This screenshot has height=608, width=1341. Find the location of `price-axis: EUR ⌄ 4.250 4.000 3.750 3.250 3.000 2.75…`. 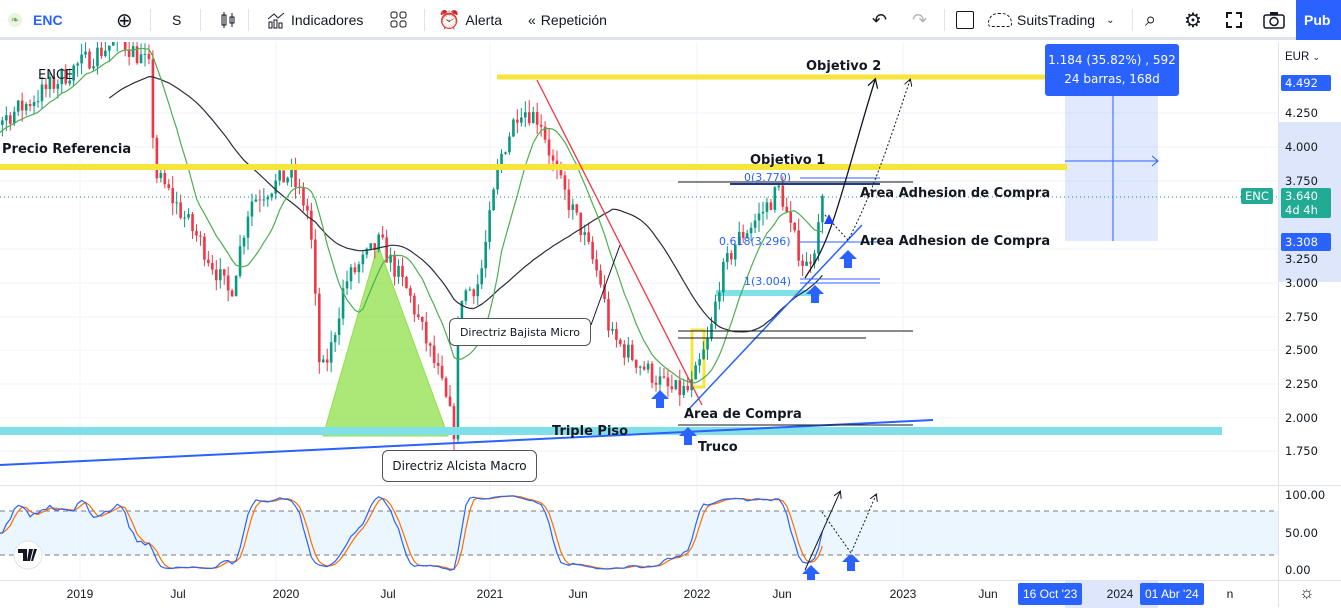

price-axis: EUR ⌄ 4.250 4.000 3.750 3.250 3.000 2.75… is located at coordinates (1309, 324).